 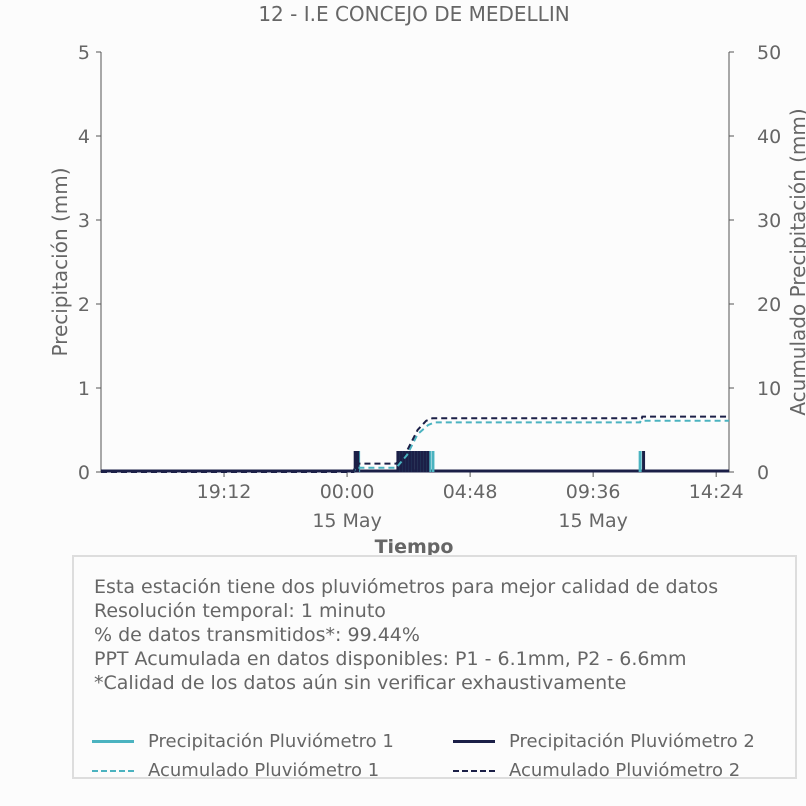 I want to click on chart-title: 12 - I.E CONCEJO DE MEDELLIN, so click(x=413, y=14).